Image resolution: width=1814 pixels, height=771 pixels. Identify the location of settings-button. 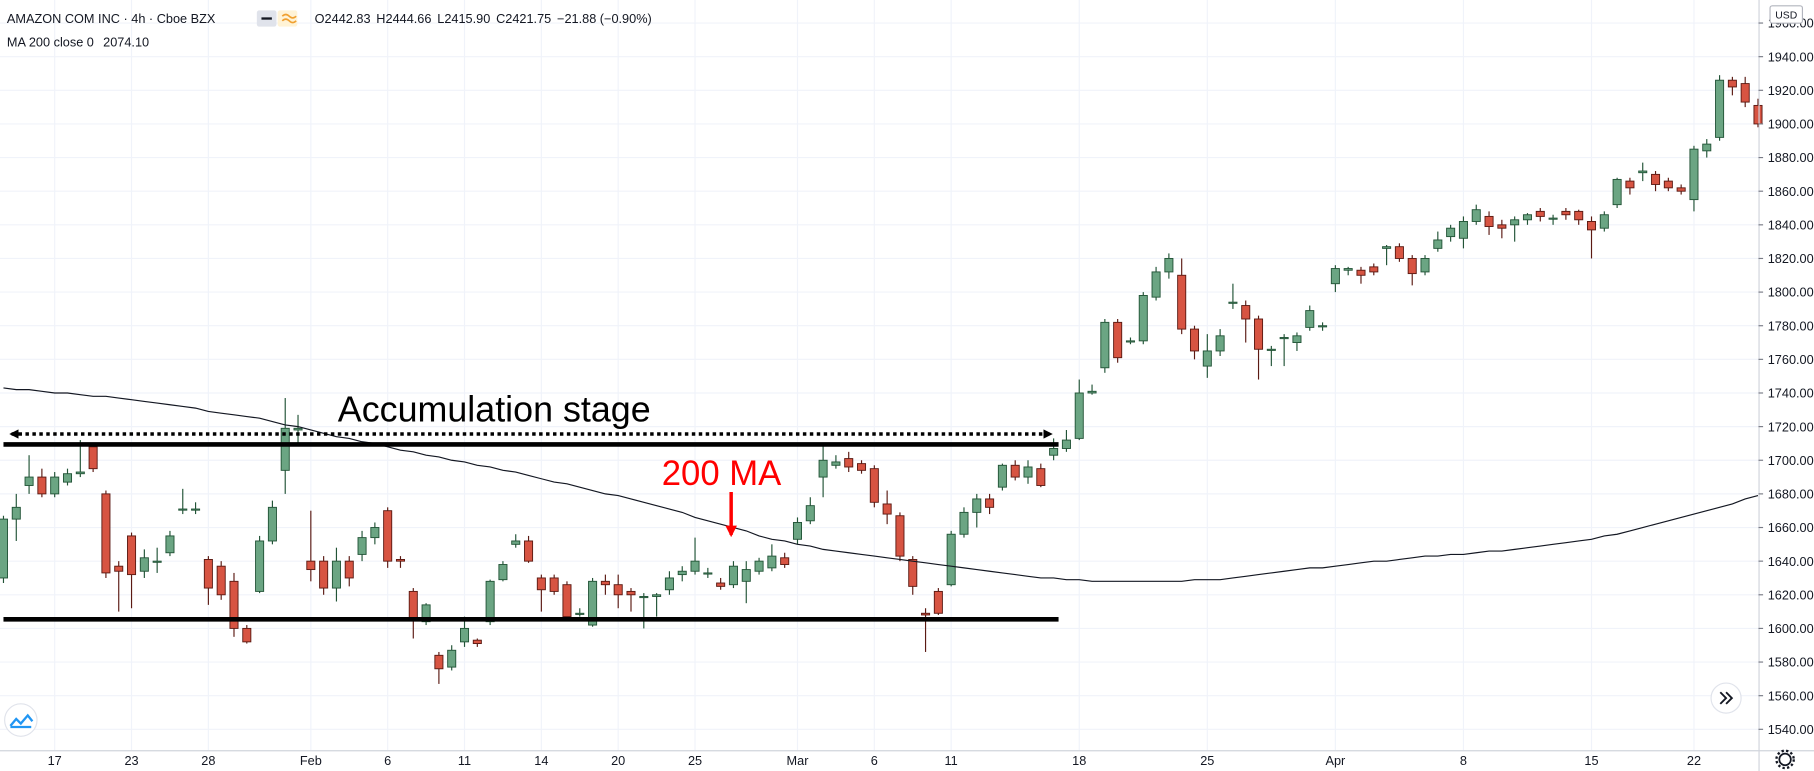
(1785, 759).